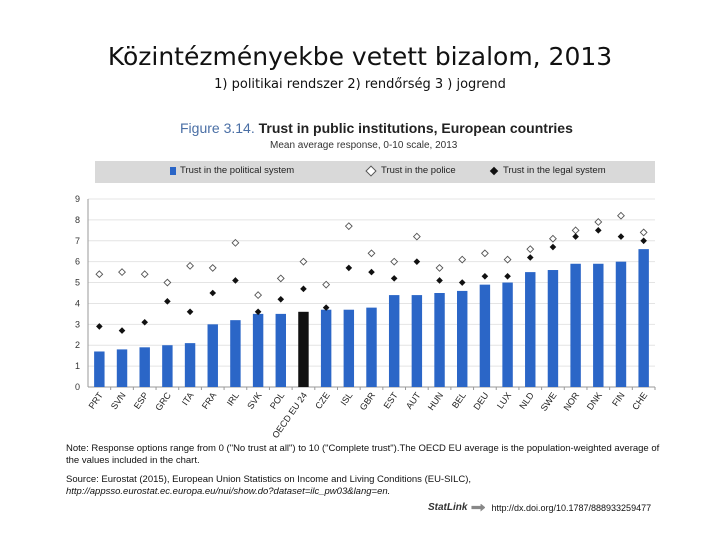 The width and height of the screenshot is (720, 540). Describe the element at coordinates (391, 400) in the screenshot. I see `x-tick-label: EST` at that location.